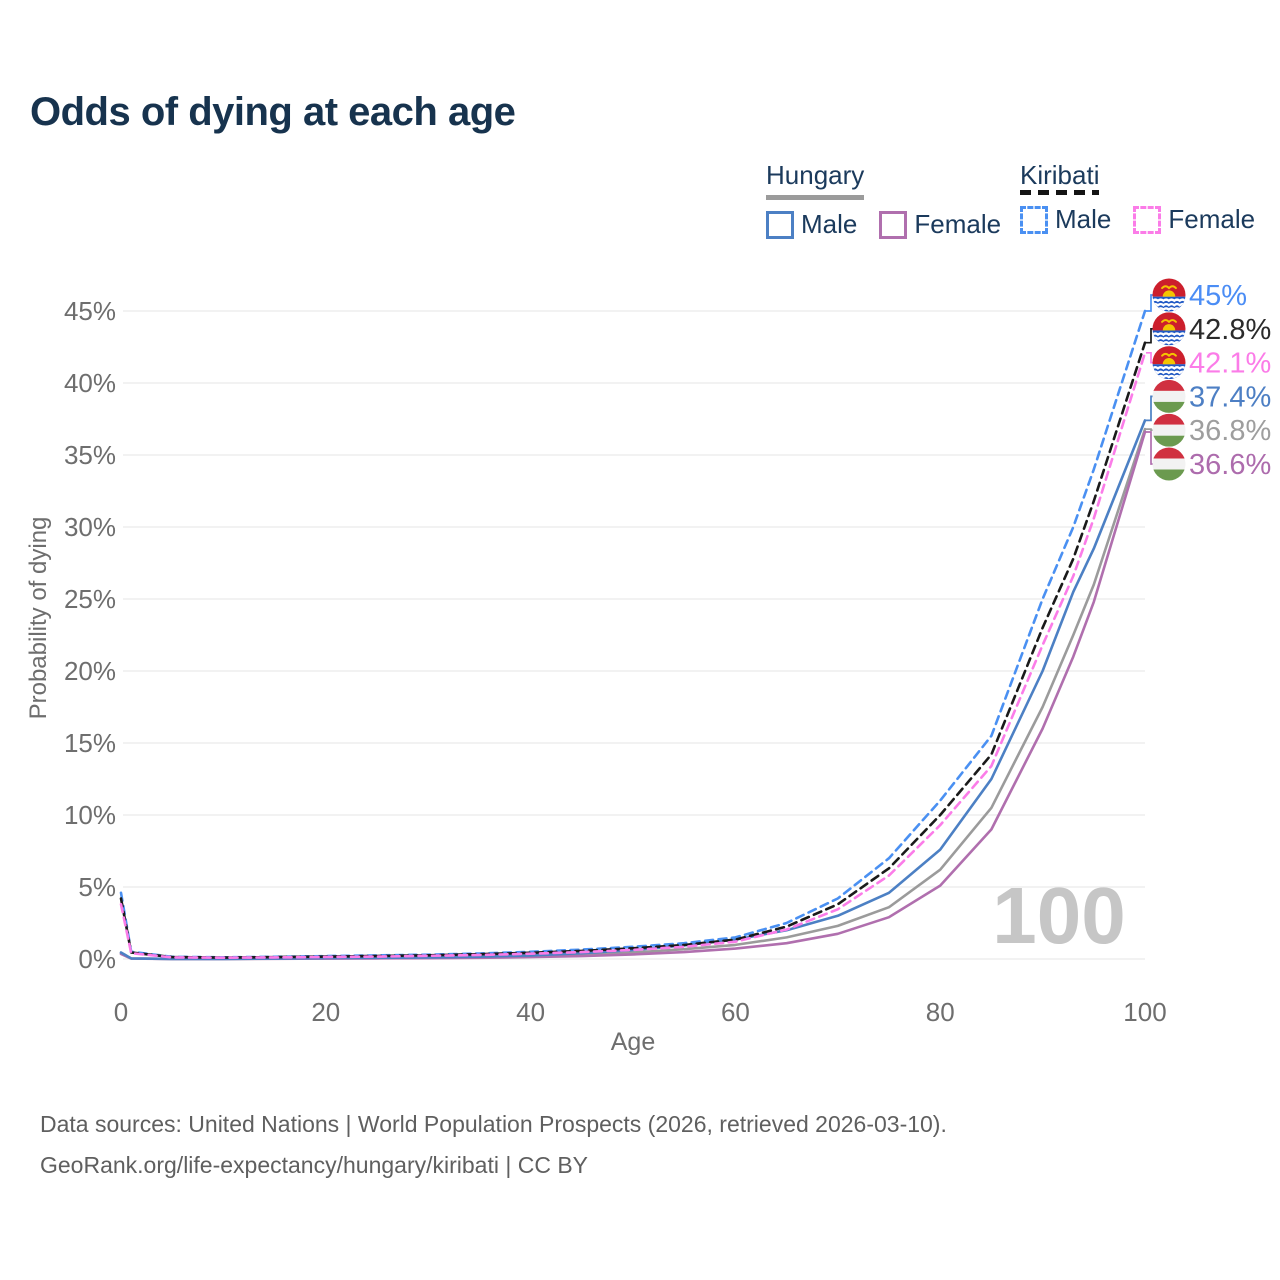 Image resolution: width=1280 pixels, height=1280 pixels. Describe the element at coordinates (1230, 431) in the screenshot. I see `end-value-label-hungary-both-sexes: 36.8%` at that location.